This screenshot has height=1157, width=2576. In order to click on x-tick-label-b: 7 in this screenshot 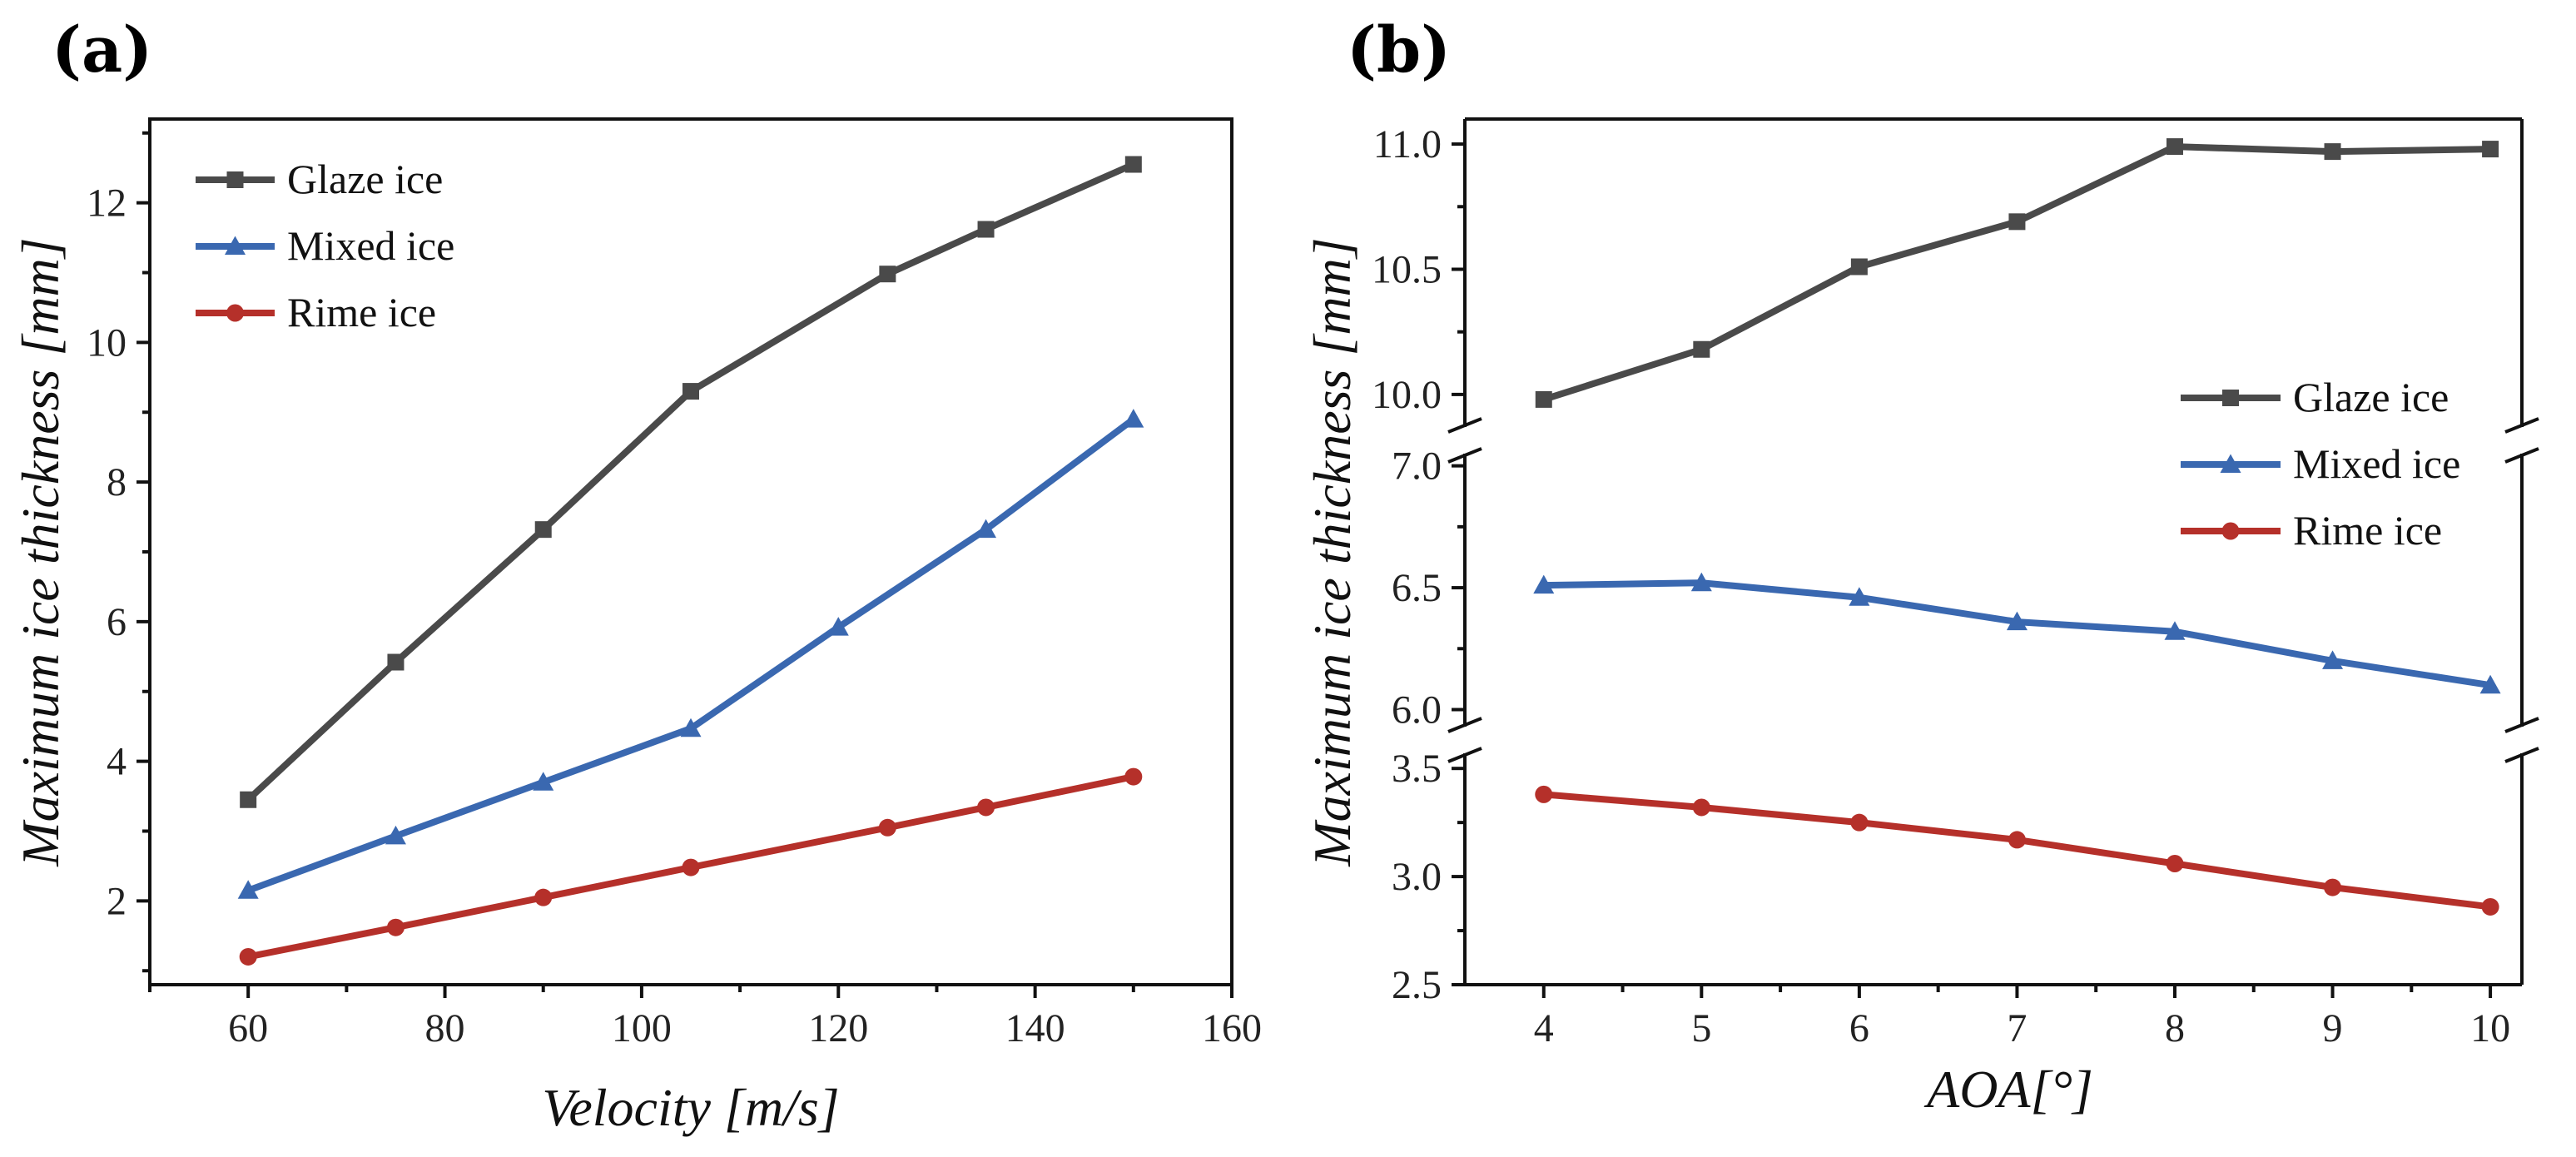, I will do `click(2017, 1028)`.